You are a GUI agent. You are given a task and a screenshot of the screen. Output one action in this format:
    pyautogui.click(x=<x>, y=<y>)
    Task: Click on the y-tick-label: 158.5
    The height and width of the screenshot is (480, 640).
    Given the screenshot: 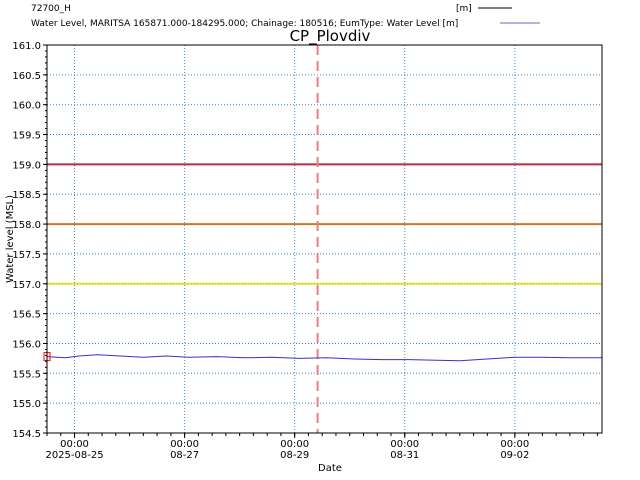 What is the action you would take?
    pyautogui.click(x=26, y=195)
    